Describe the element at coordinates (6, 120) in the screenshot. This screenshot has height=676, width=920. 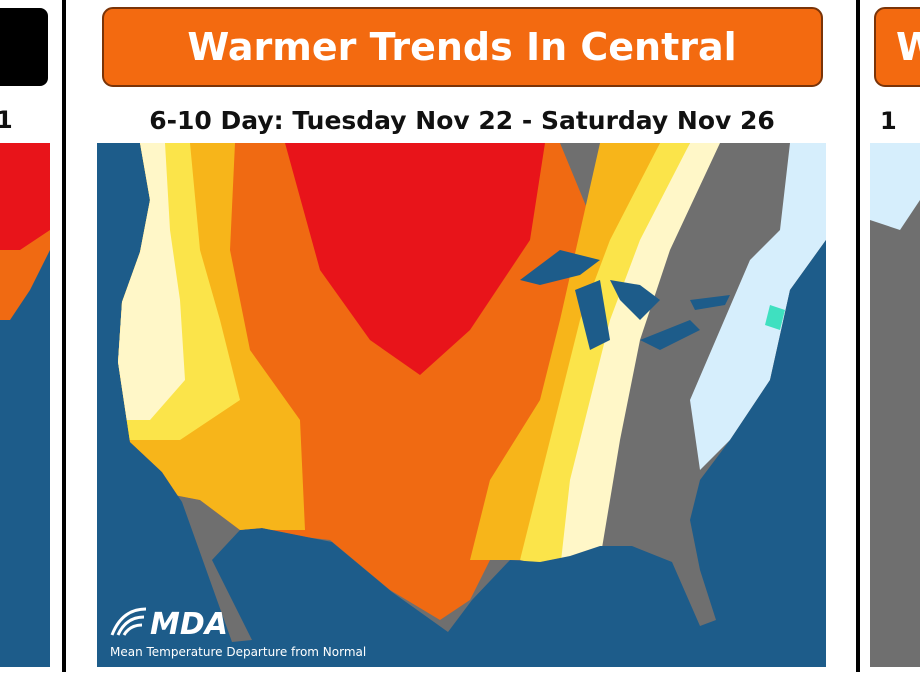
I see `left-subtitle: 1` at that location.